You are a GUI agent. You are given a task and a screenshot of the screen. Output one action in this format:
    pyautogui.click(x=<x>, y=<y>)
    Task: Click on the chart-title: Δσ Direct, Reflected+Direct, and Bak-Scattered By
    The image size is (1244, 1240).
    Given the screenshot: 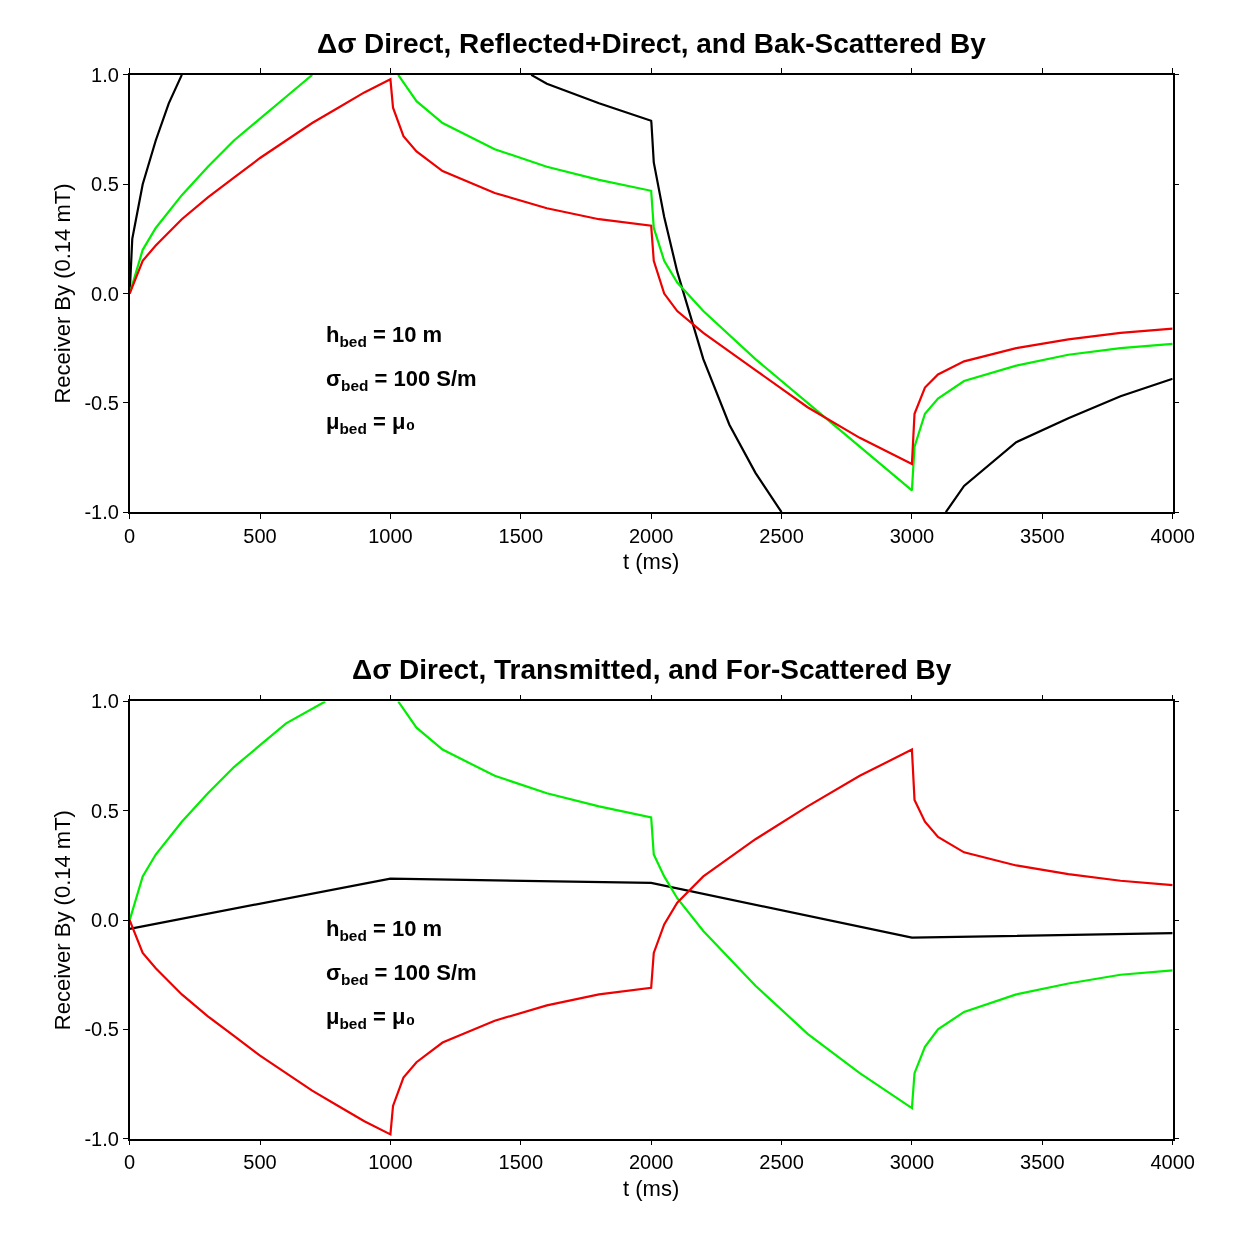 What is the action you would take?
    pyautogui.click(x=652, y=43)
    